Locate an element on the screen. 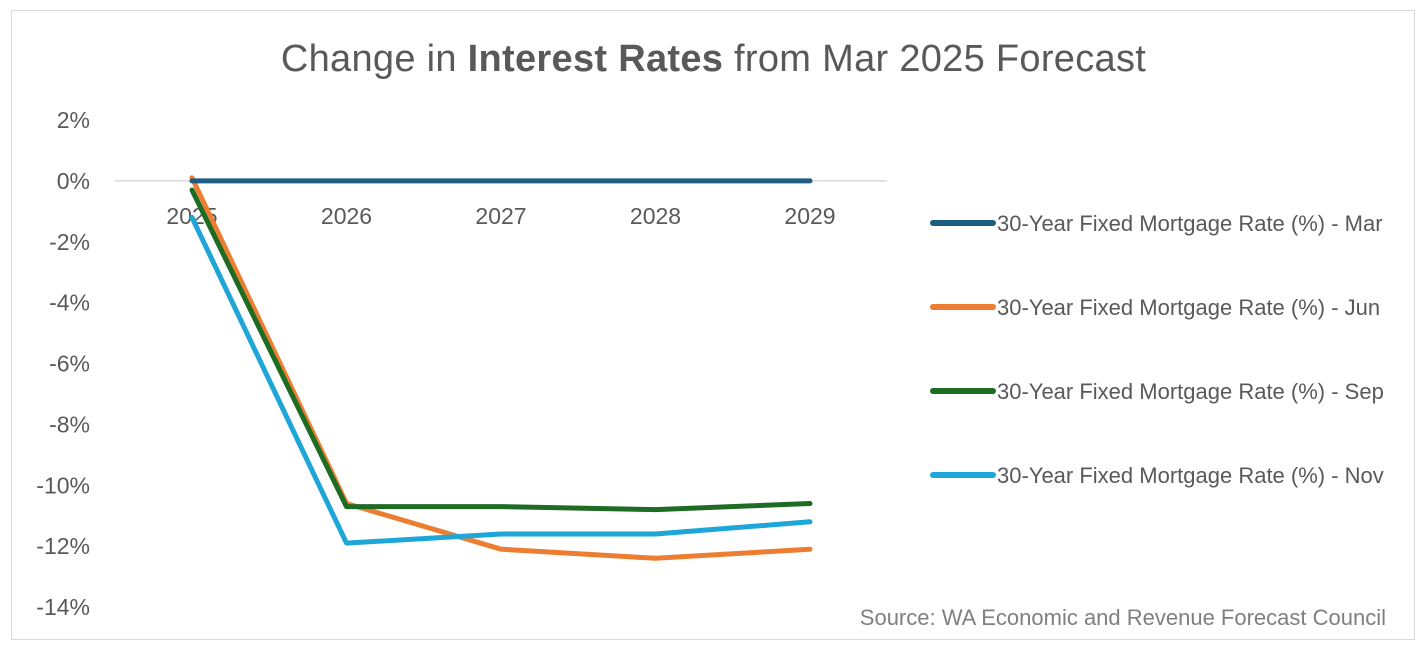 This screenshot has width=1427, height=652. legend-swatch-sep is located at coordinates (963, 391).